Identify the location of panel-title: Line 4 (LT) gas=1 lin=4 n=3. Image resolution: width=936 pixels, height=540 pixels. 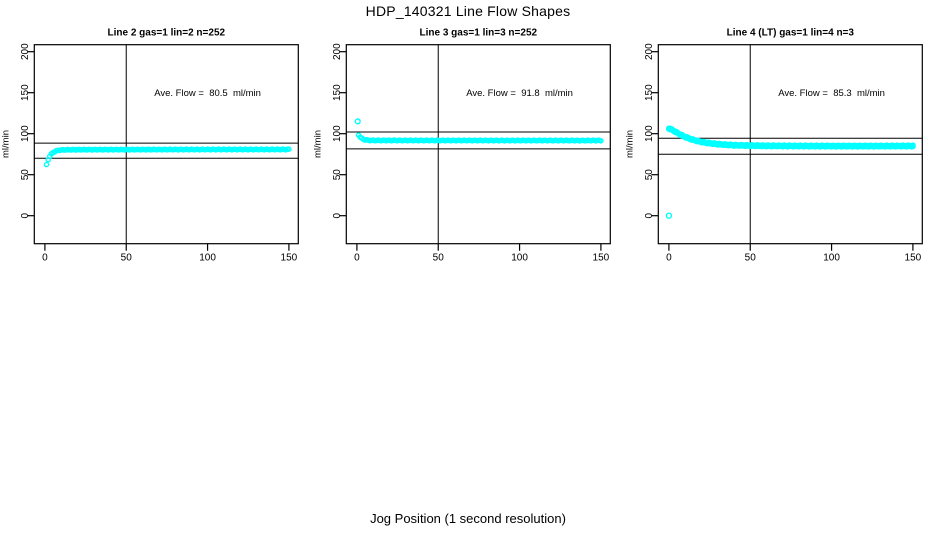
(791, 33).